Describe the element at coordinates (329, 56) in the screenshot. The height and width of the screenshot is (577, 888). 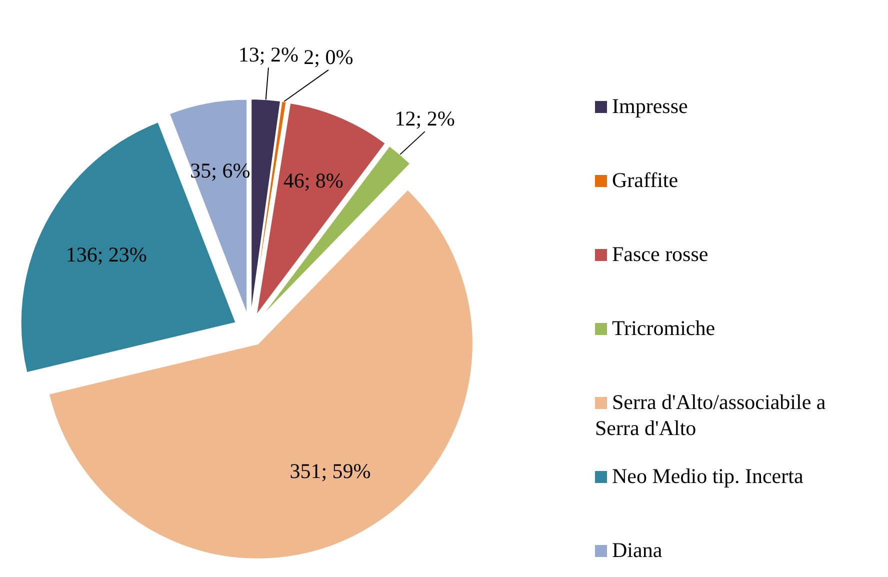
I see `data-label: 2; 0%` at that location.